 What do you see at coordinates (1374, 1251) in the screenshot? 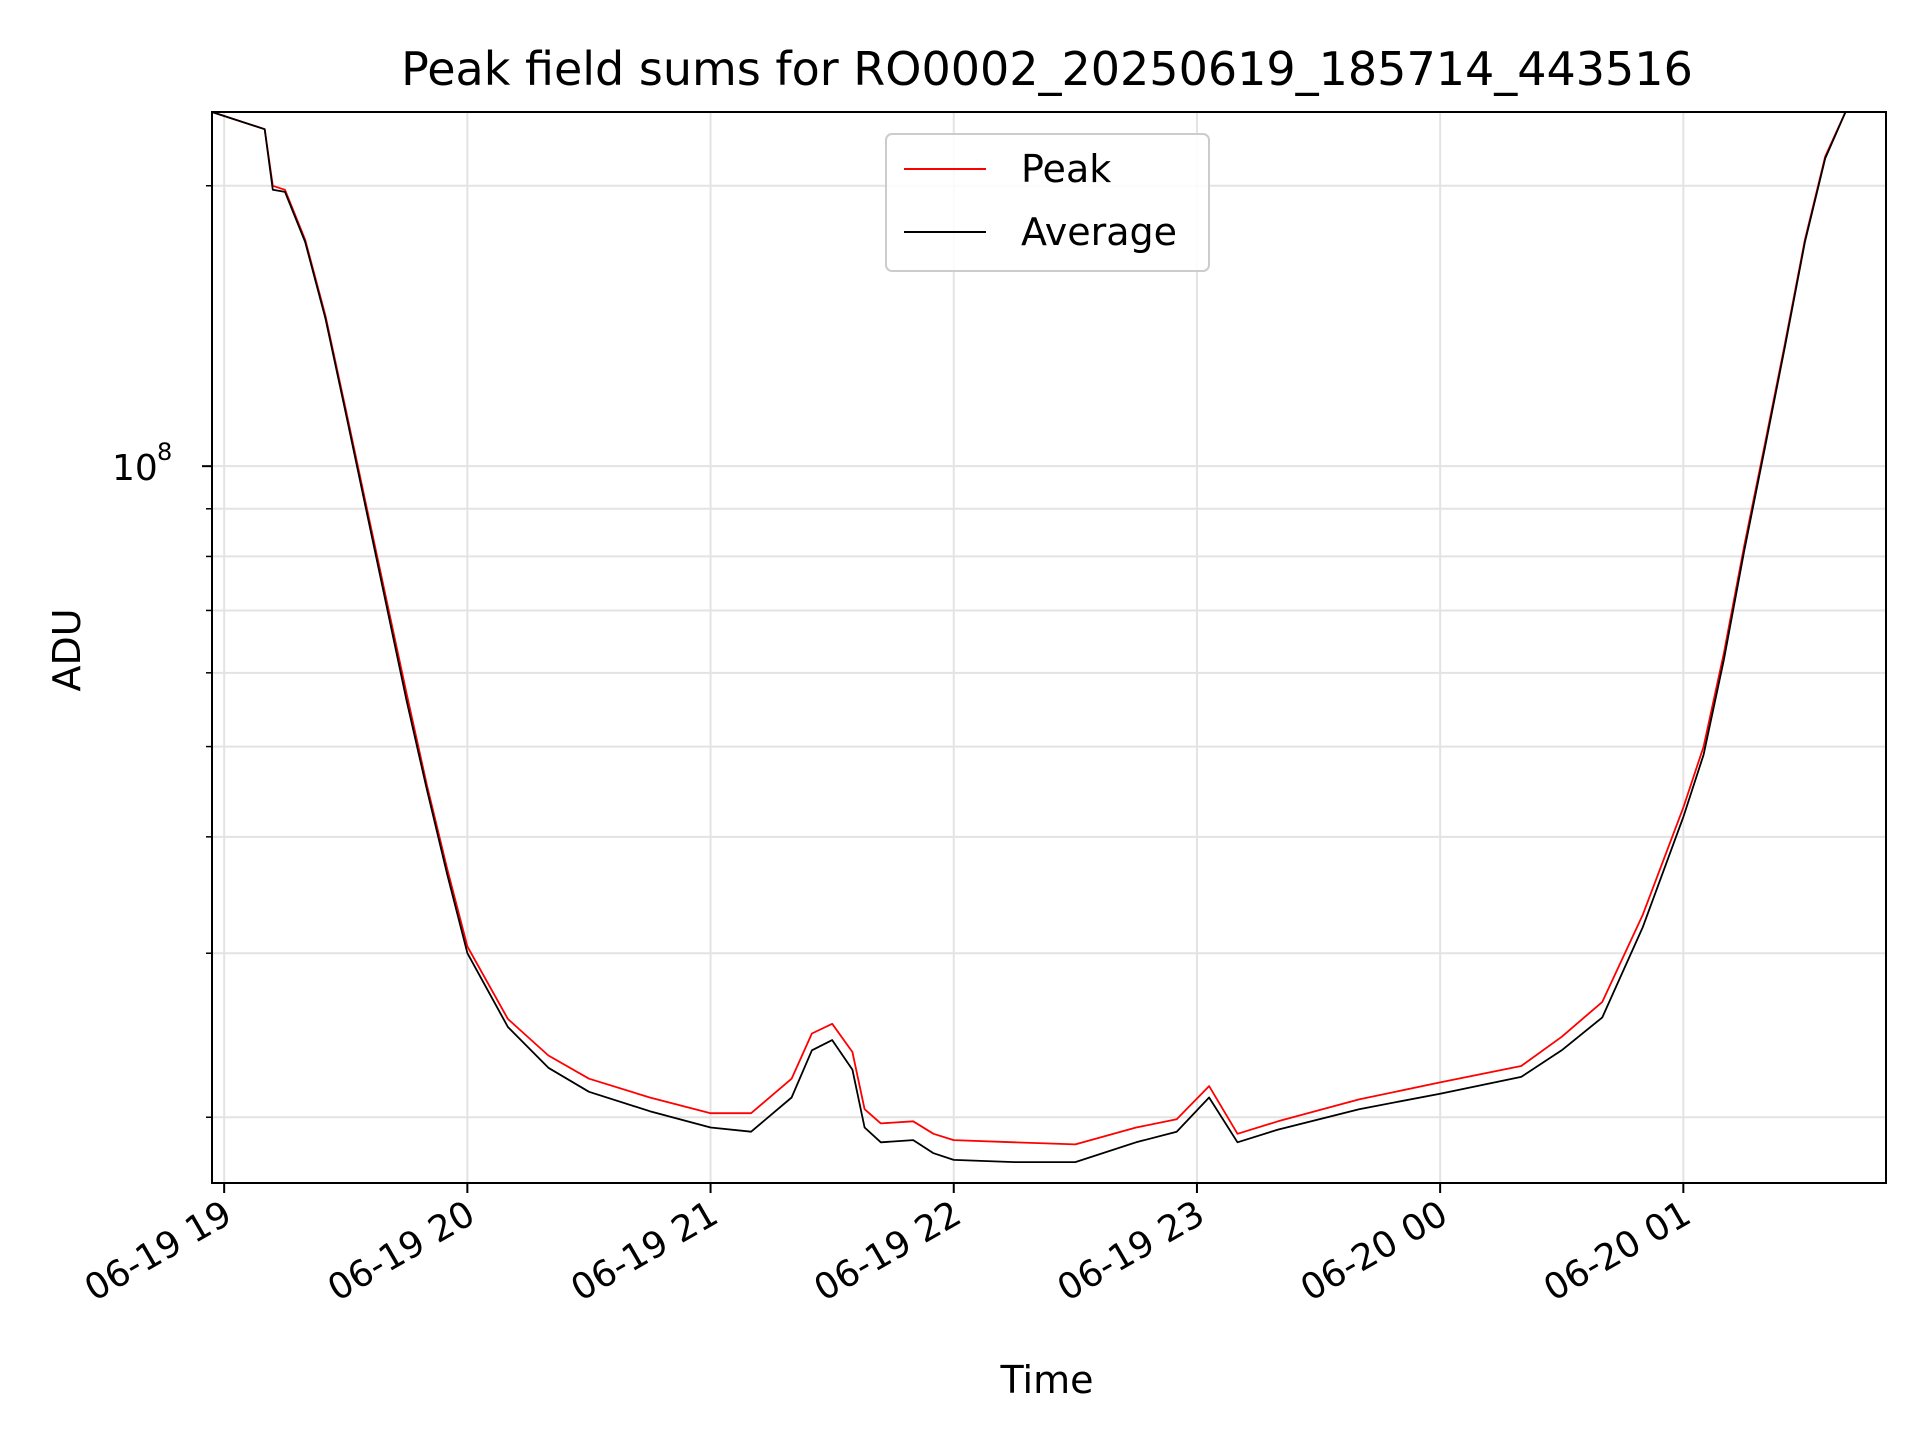
I see `x-tick-label: 06-20 00` at bounding box center [1374, 1251].